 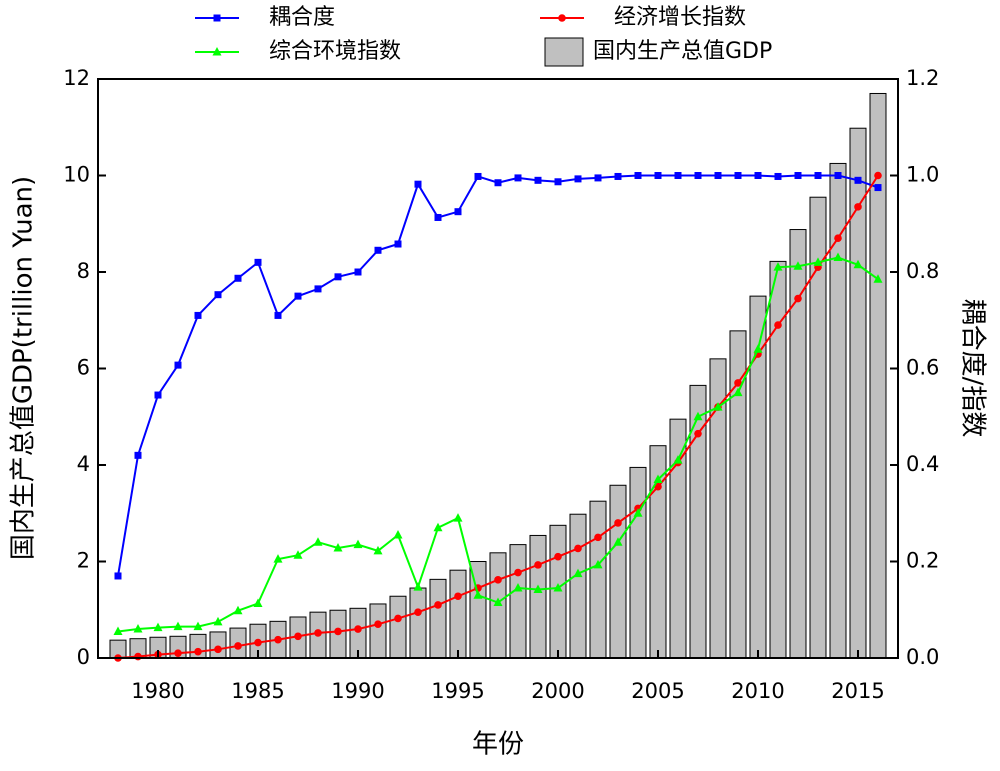 What do you see at coordinates (922, 271) in the screenshot?
I see `y2-tick-label: 0.8` at bounding box center [922, 271].